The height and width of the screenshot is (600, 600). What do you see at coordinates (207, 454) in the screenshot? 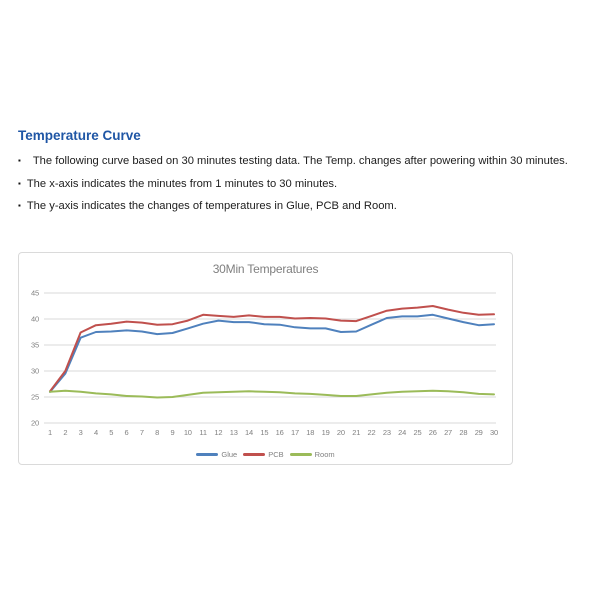
I see `legend-swatch-glue-icon` at bounding box center [207, 454].